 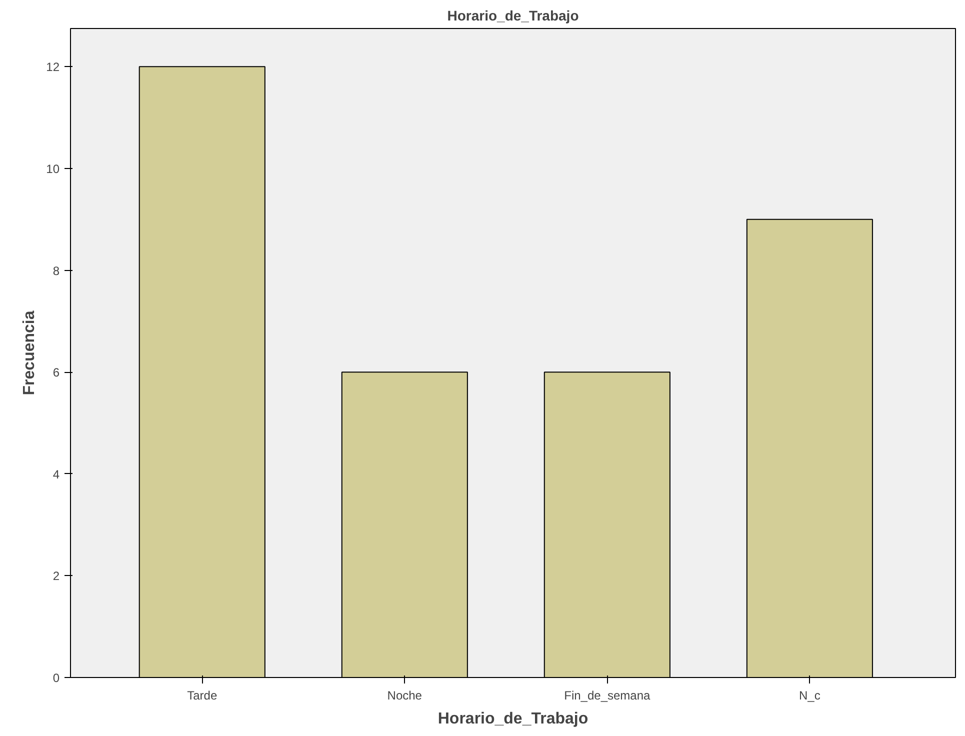 I want to click on y-tick-label: 6, so click(x=56, y=373).